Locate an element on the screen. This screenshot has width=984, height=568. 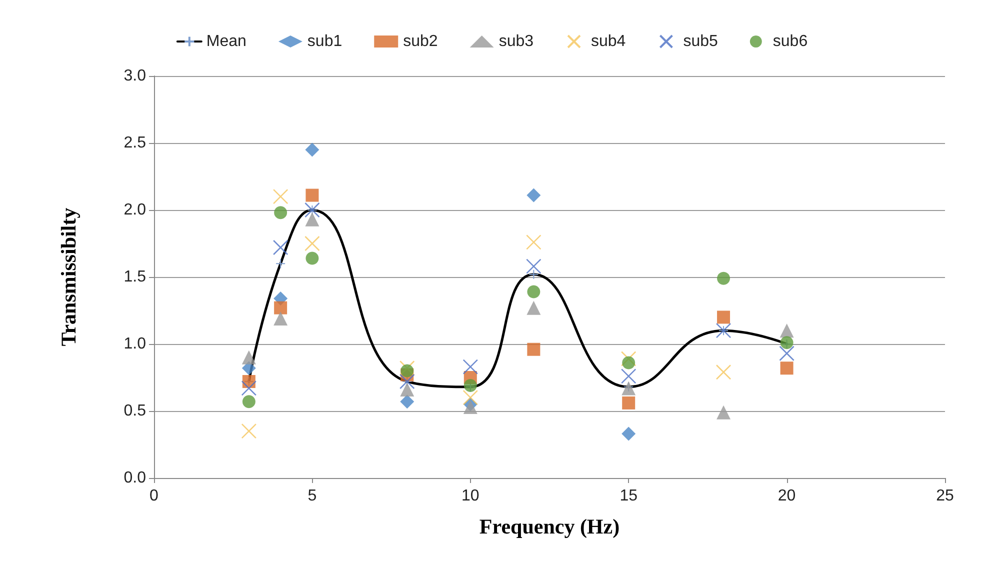
legend-label: sub5 is located at coordinates (700, 41).